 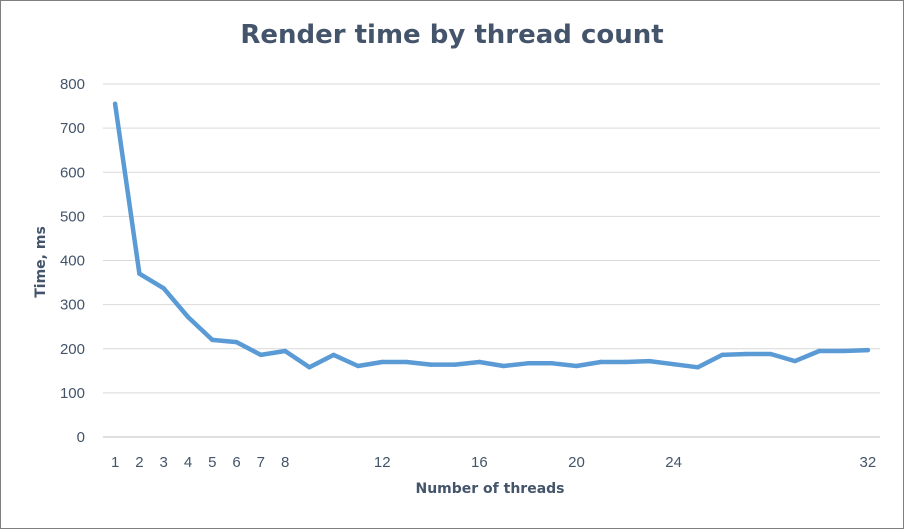 I want to click on y-tick-400: 400, so click(x=72, y=261).